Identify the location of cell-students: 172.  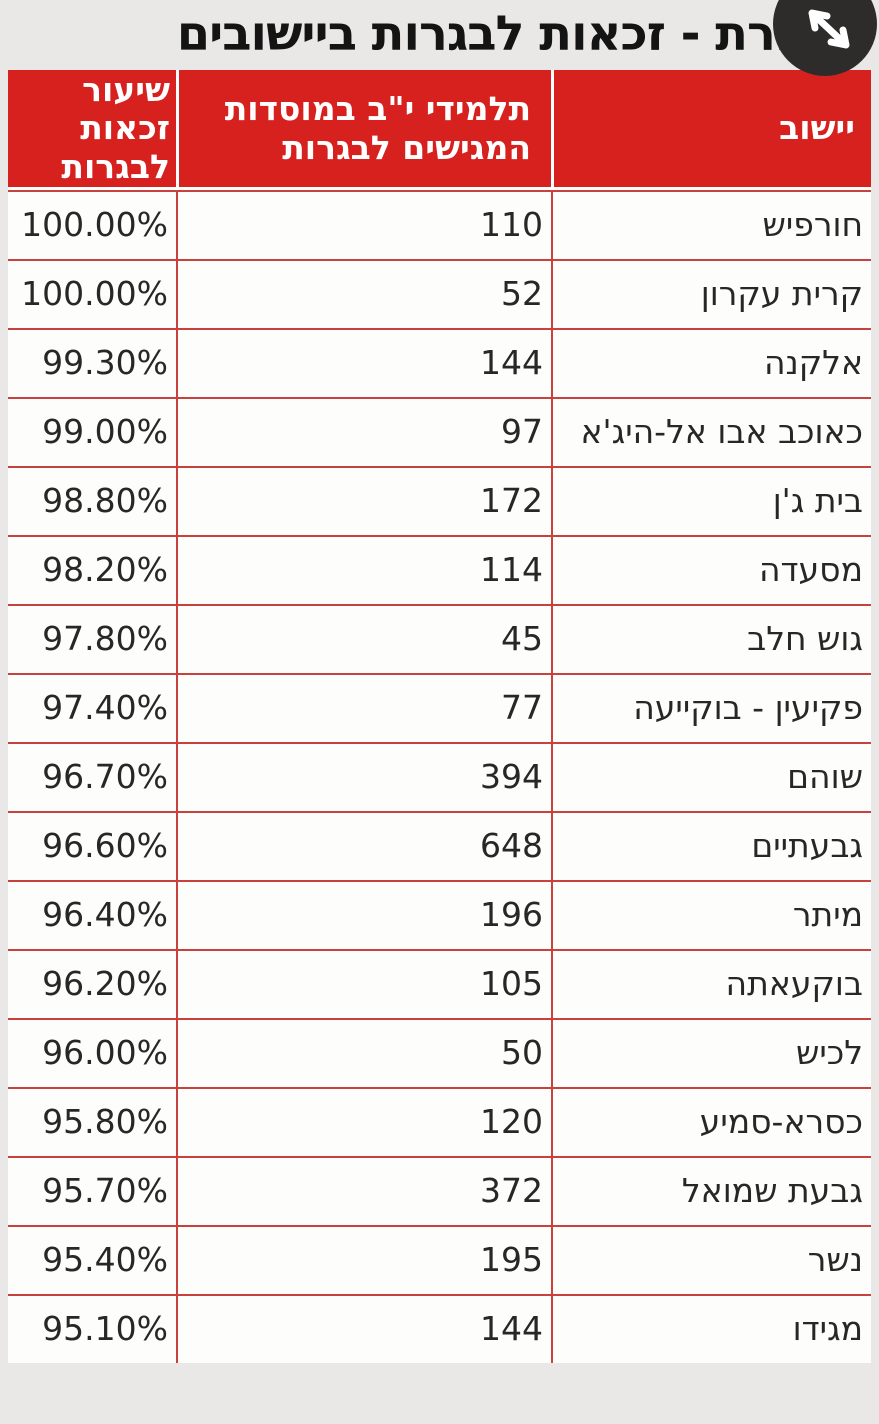
(363, 501).